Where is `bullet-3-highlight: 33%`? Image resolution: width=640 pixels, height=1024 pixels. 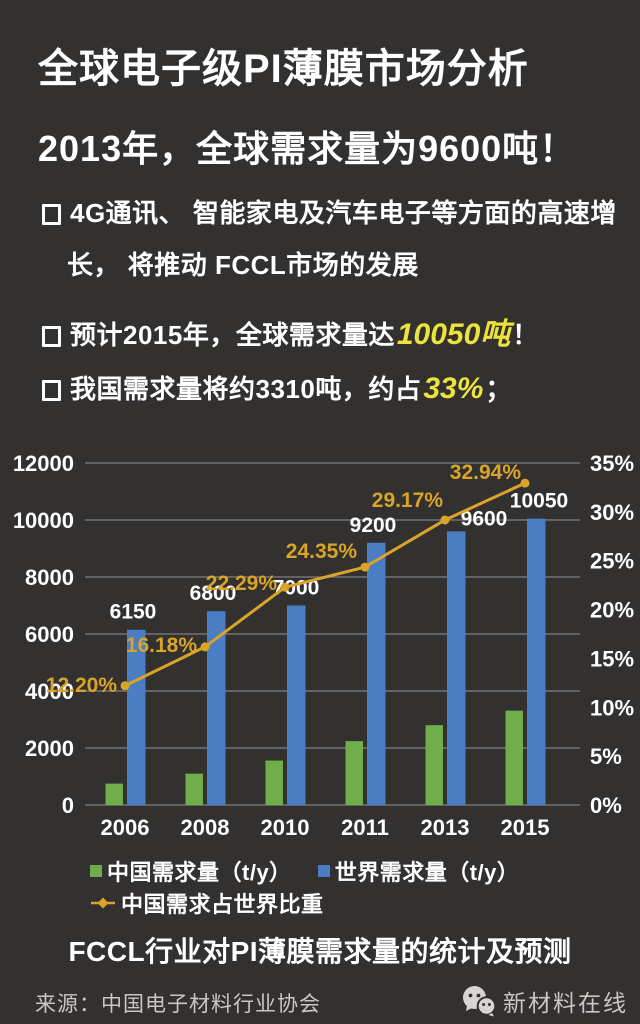
bullet-3-highlight: 33% is located at coordinates (453, 388).